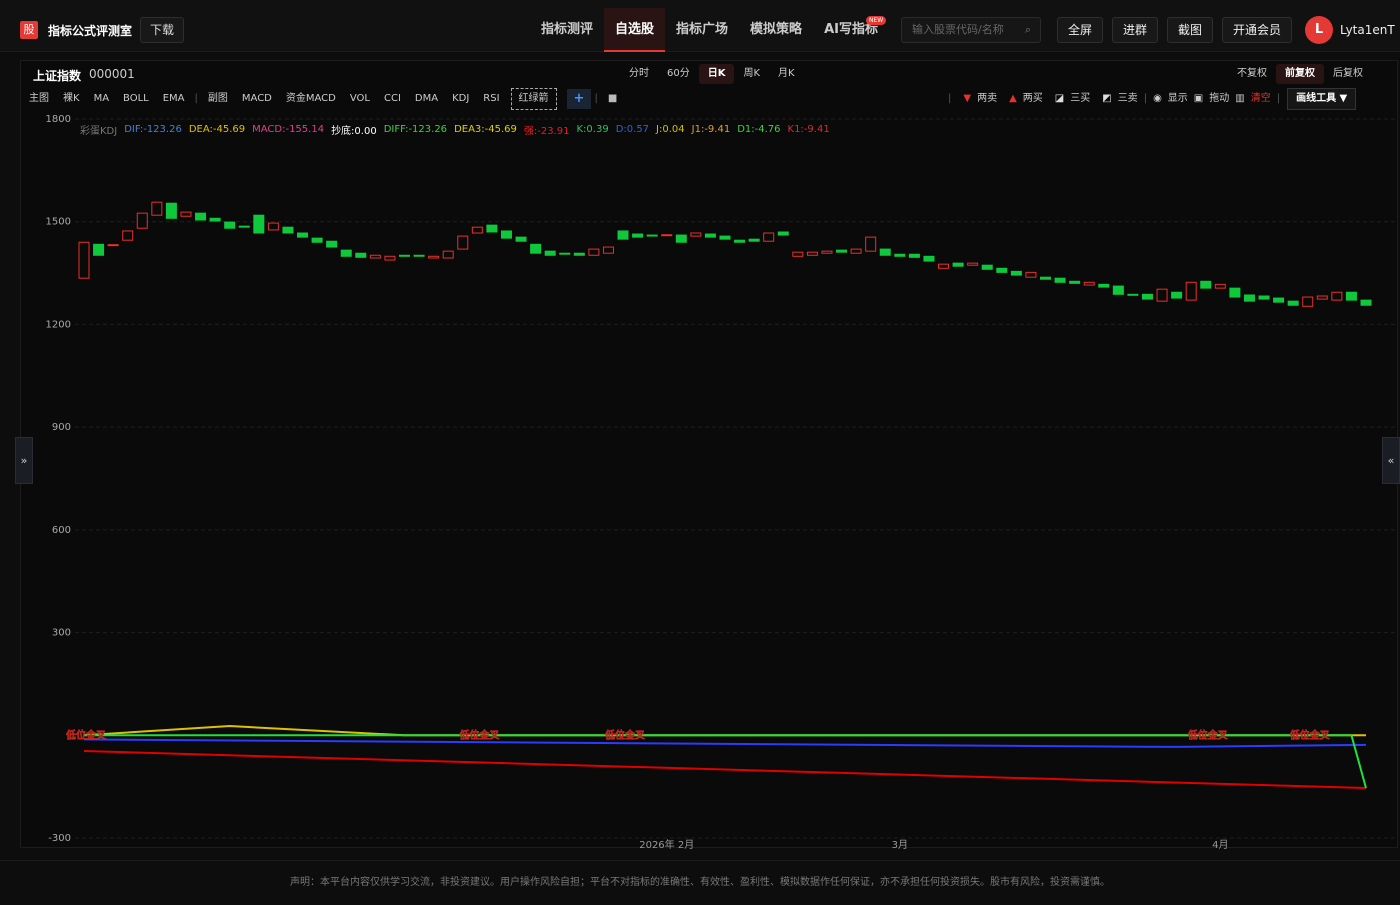 The height and width of the screenshot is (905, 1400). What do you see at coordinates (310, 98) in the screenshot?
I see `sub-indicator: 资金MACD` at bounding box center [310, 98].